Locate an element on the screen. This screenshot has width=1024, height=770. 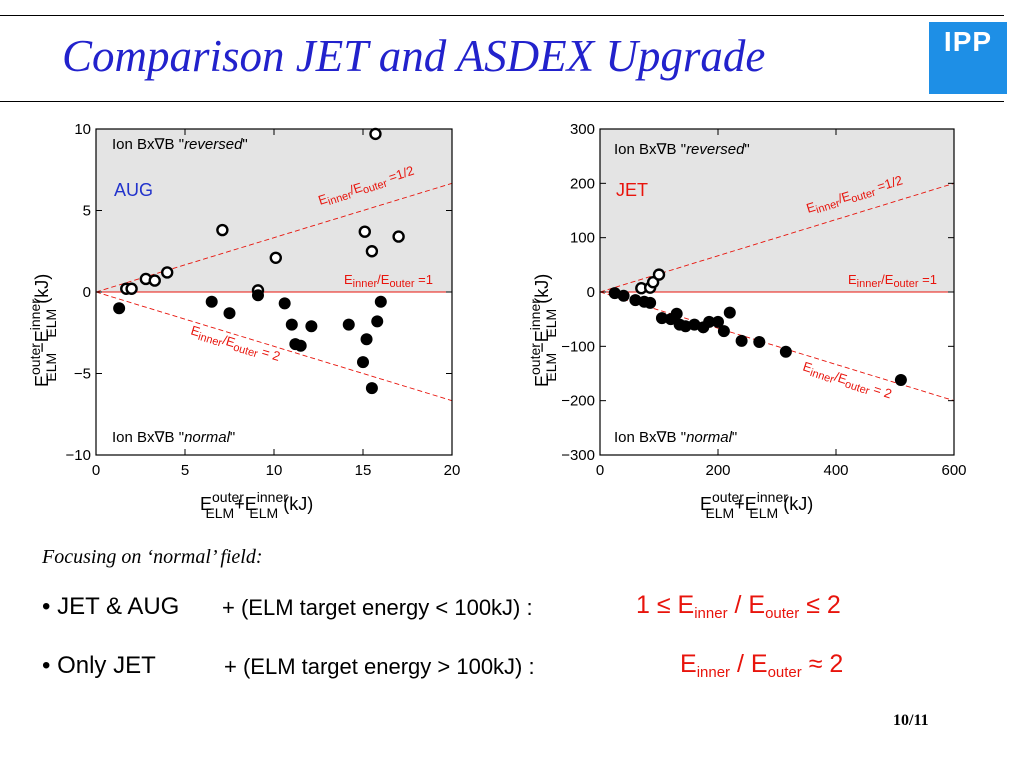
x-tick-label: 600 is located at coordinates (953, 470).